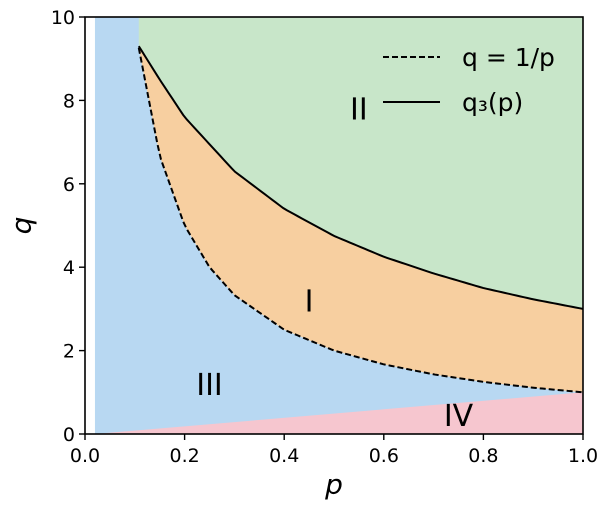  What do you see at coordinates (333, 484) in the screenshot?
I see `x-axis-label: p` at bounding box center [333, 484].